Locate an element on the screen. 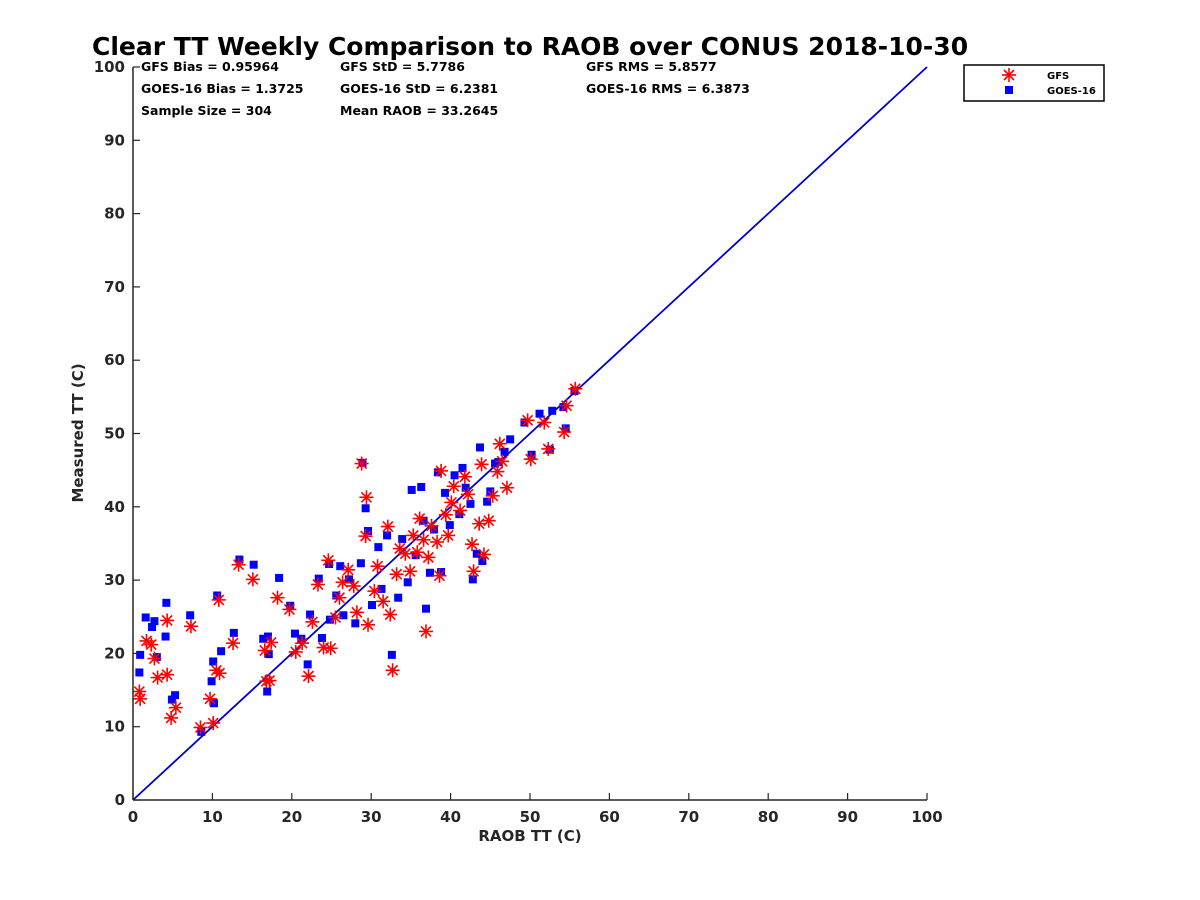 This screenshot has height=900, width=1200. gfs-bias: GFS Bias = 0.95964 is located at coordinates (210, 66).